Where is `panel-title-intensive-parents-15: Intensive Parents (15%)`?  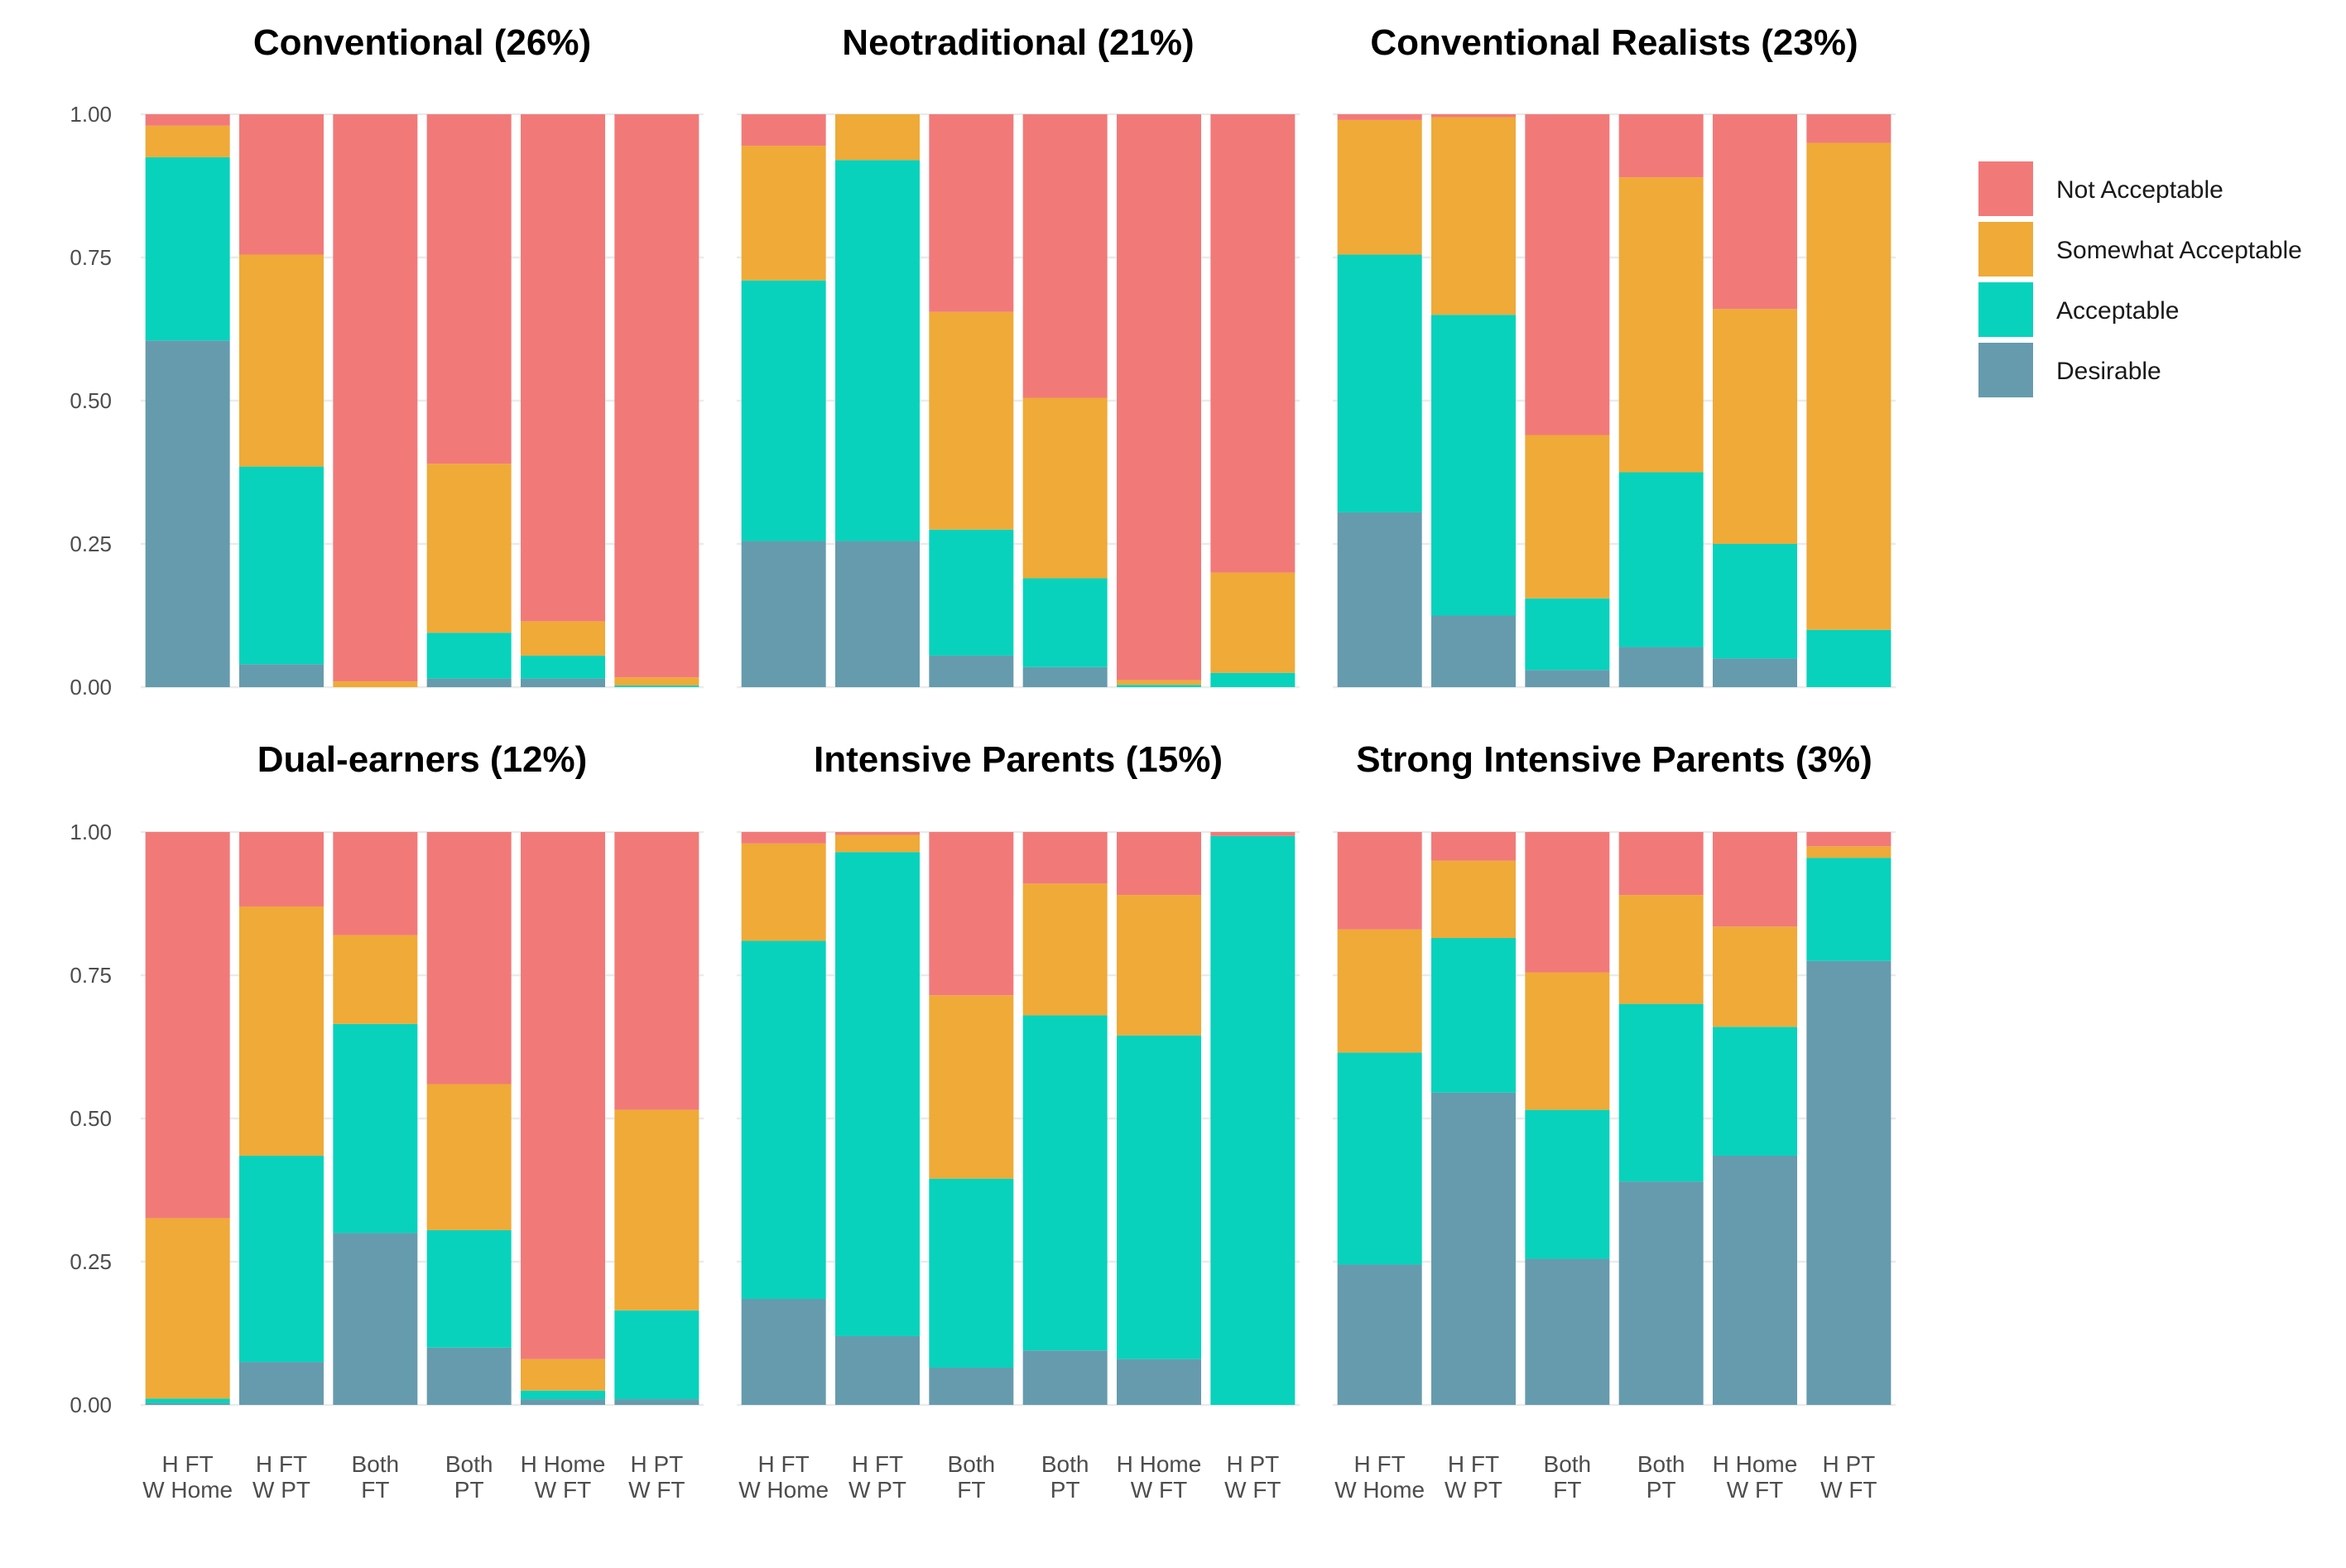 panel-title-intensive-parents-15: Intensive Parents (15%) is located at coordinates (1019, 759).